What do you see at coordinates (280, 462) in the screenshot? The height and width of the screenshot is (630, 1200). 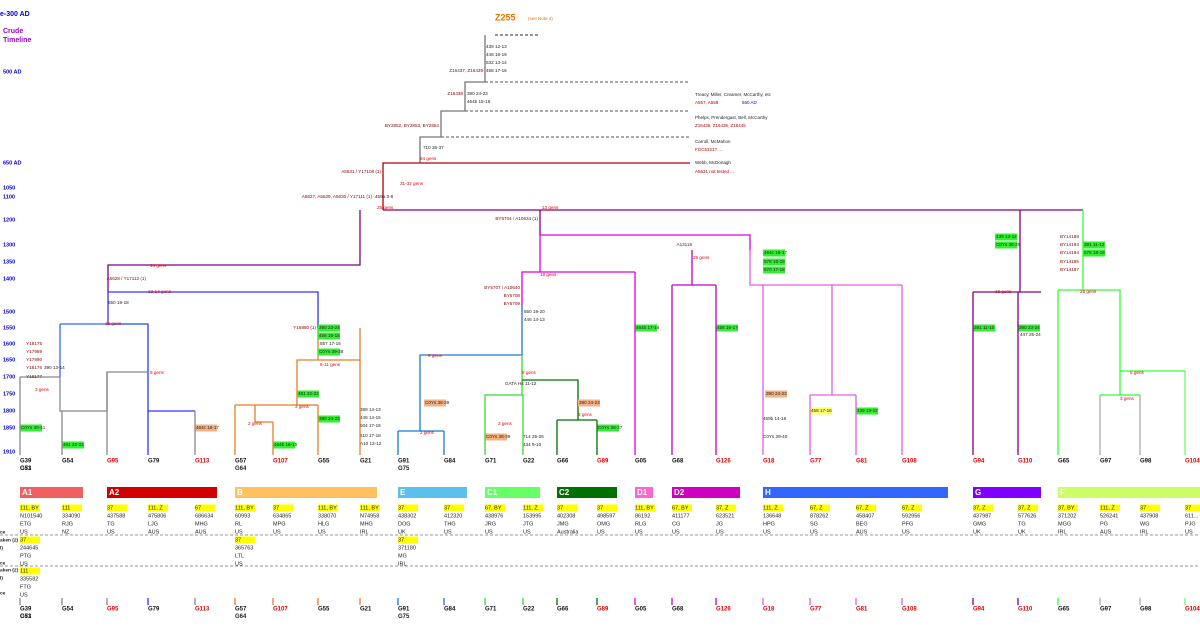 I see `leaf-label: G107` at bounding box center [280, 462].